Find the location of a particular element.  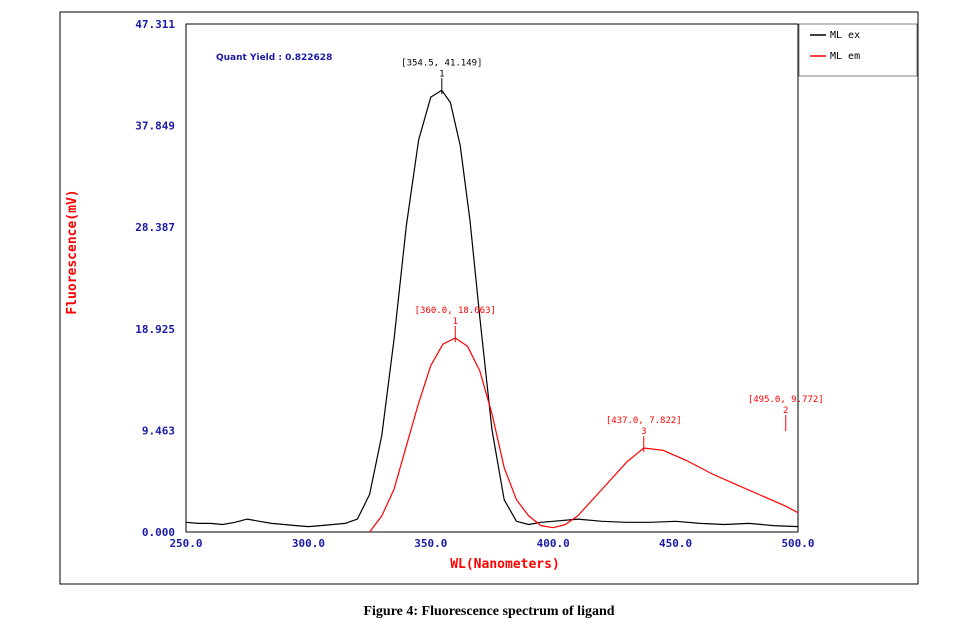

series-line-em is located at coordinates (584, 435).